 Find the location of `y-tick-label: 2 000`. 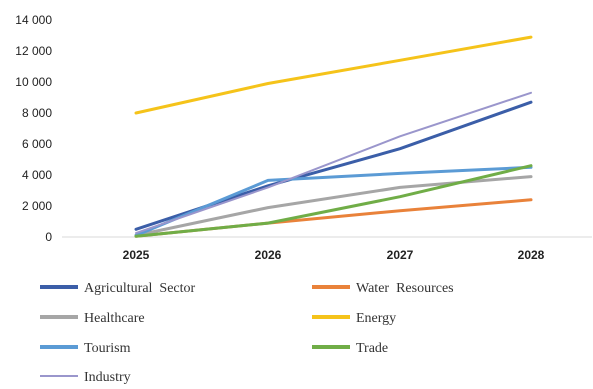

y-tick-label: 2 000 is located at coordinates (37, 206).